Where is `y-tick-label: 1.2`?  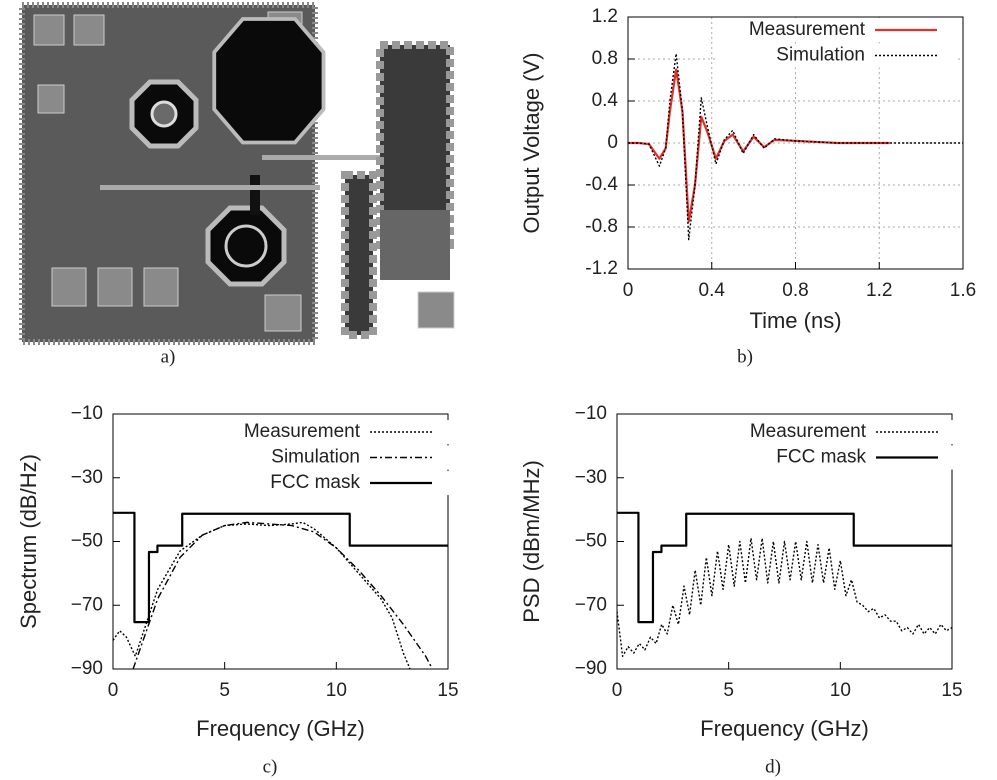 y-tick-label: 1.2 is located at coordinates (605, 16).